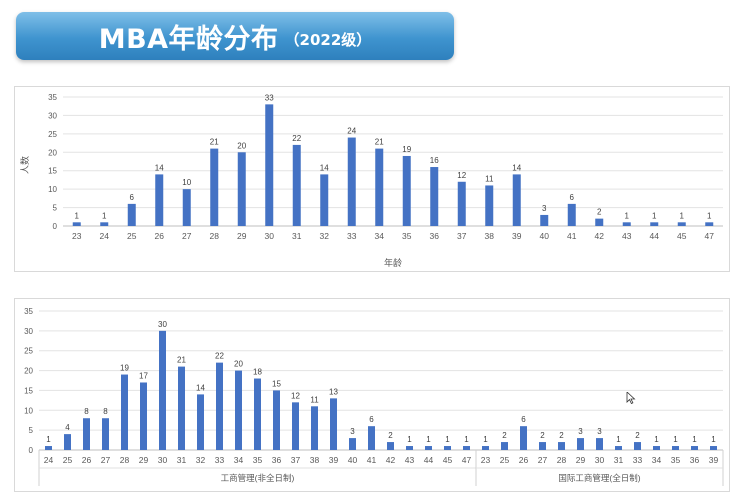 Image resolution: width=744 pixels, height=496 pixels. Describe the element at coordinates (52, 97) in the screenshot. I see `chart1-y-tick-label: 35` at that location.